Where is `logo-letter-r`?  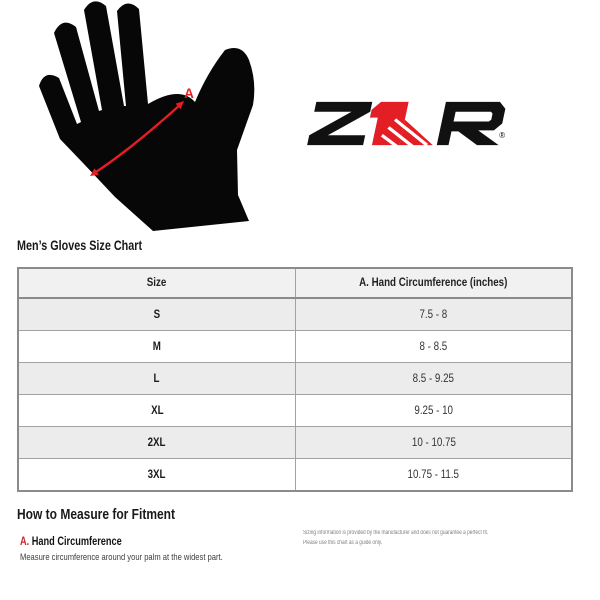
logo-letter-r is located at coordinates (471, 123).